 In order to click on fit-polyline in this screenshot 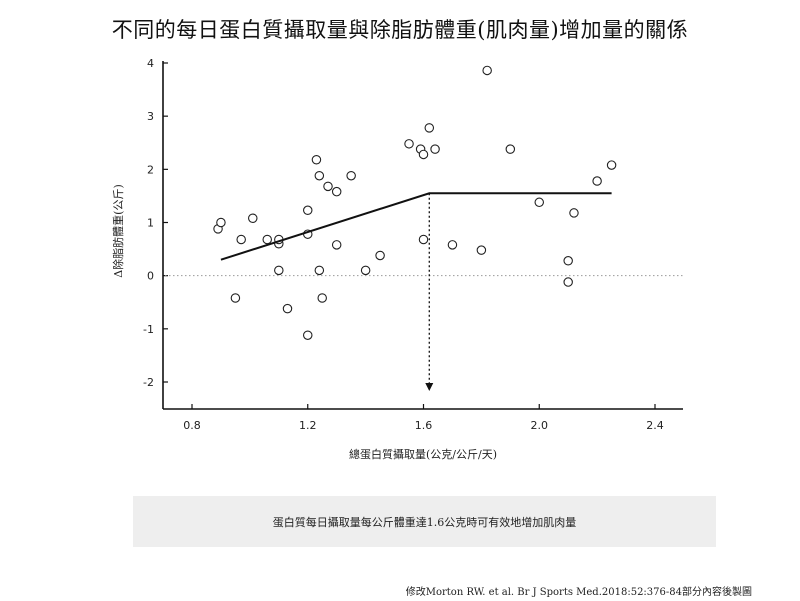, I will do `click(416, 226)`.